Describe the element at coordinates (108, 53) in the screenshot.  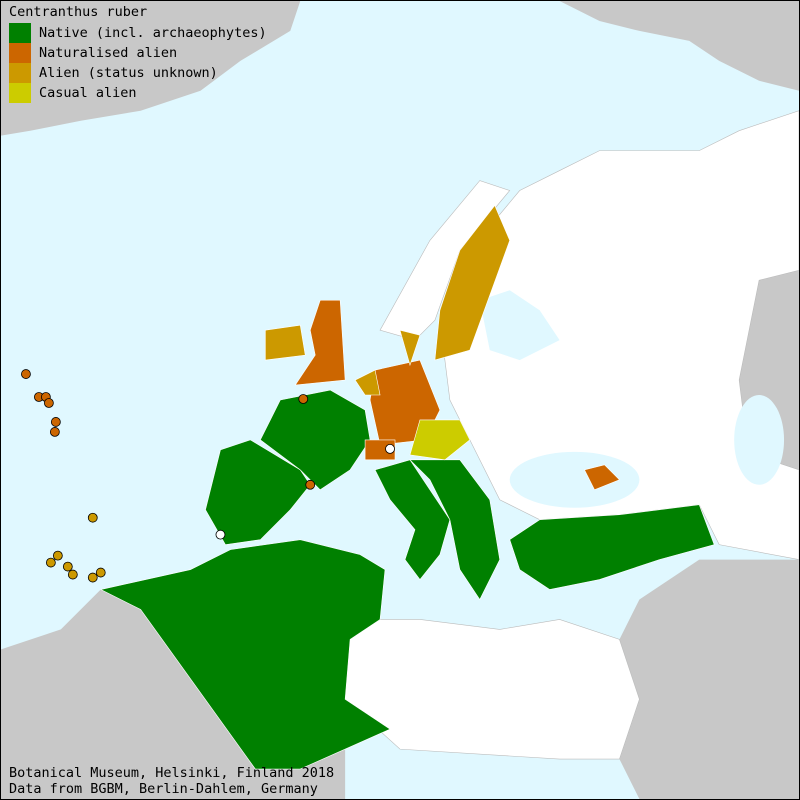
I see `legend-label: Naturalised alien` at that location.